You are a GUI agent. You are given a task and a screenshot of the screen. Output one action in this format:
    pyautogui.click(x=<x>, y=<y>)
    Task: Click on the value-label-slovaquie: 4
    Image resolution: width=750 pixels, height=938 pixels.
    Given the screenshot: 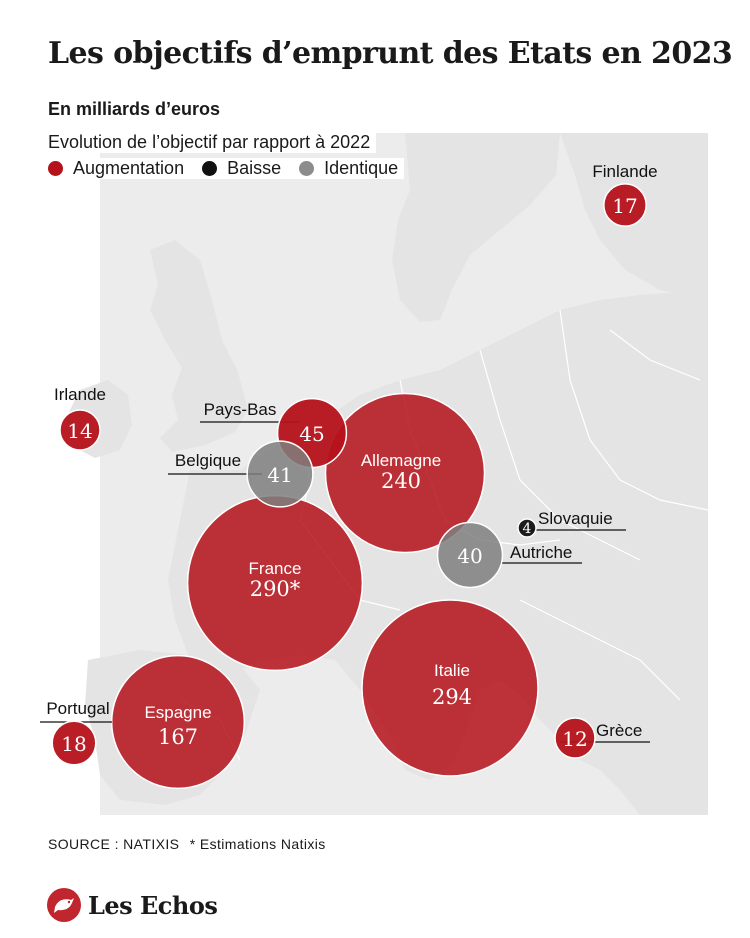 What is the action you would take?
    pyautogui.click(x=527, y=529)
    